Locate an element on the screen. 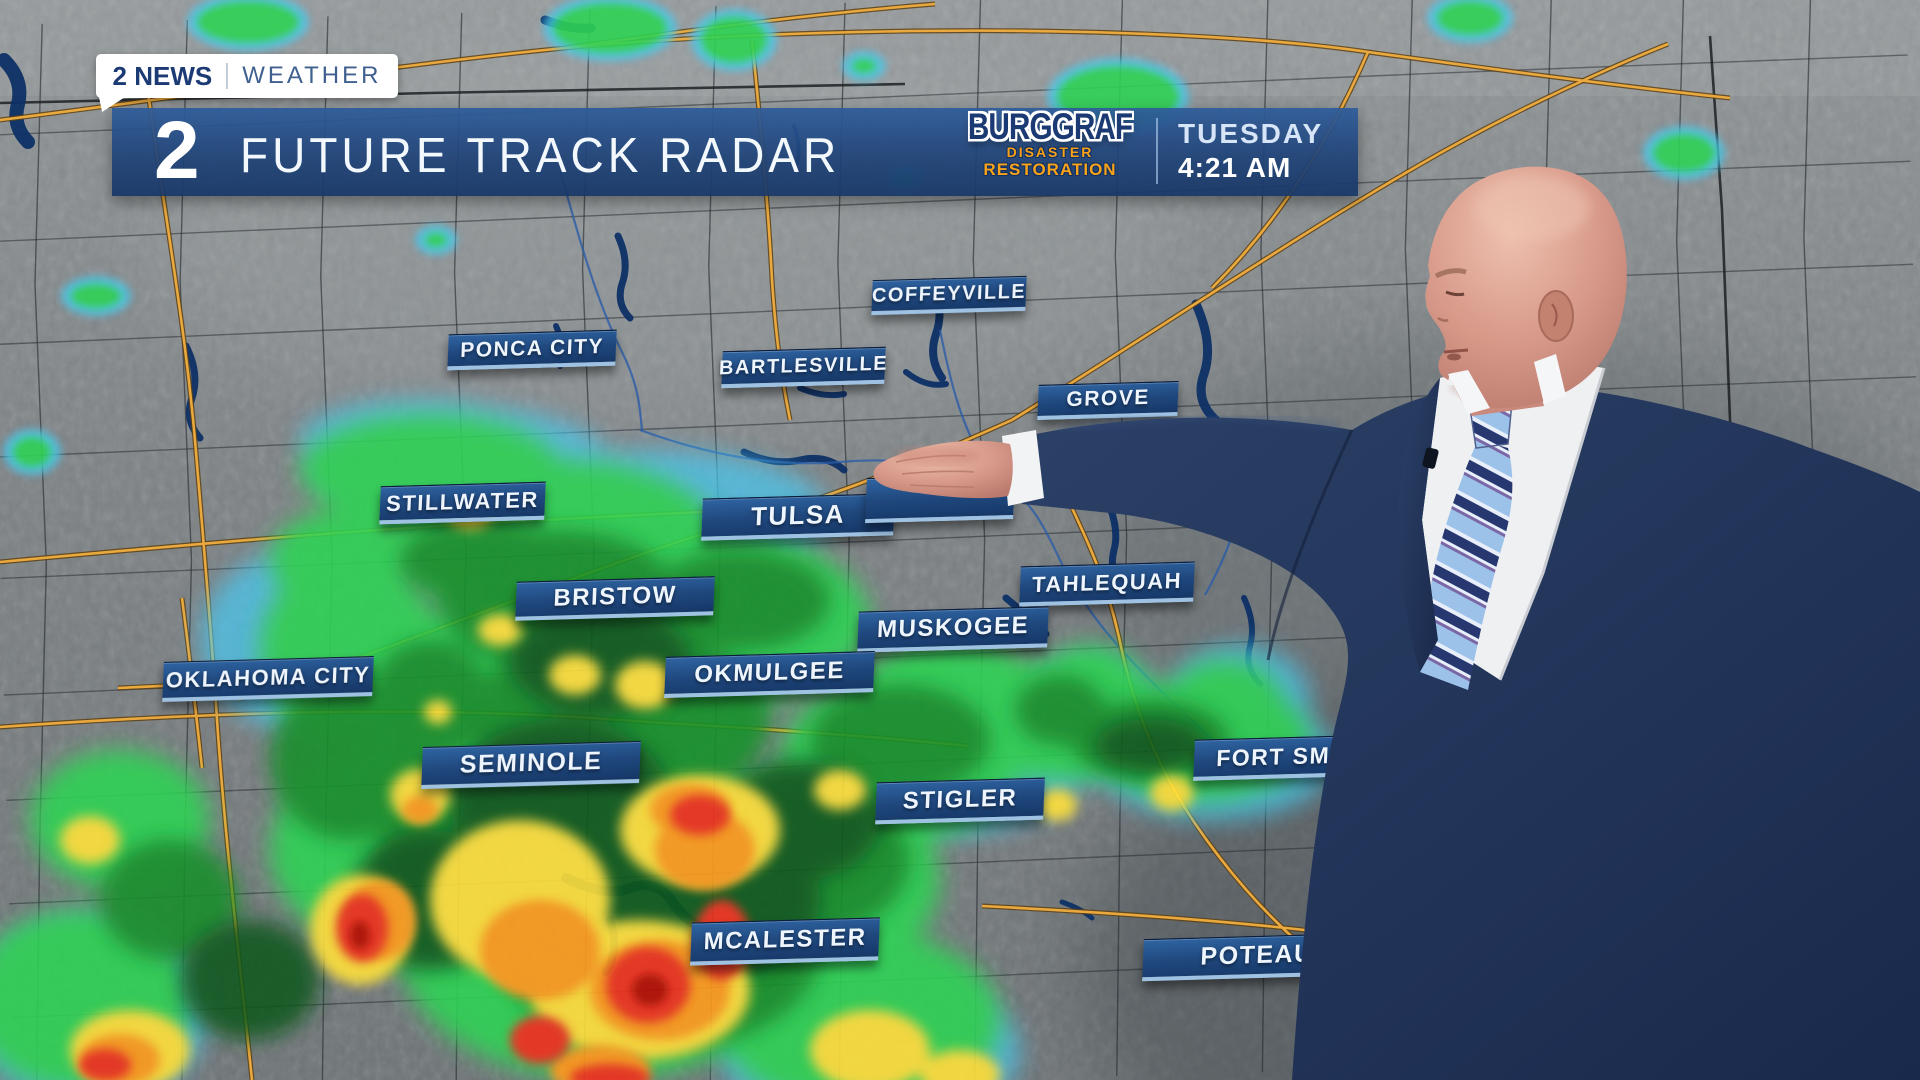 The height and width of the screenshot is (1080, 1920). collar-left is located at coordinates (1469, 392).